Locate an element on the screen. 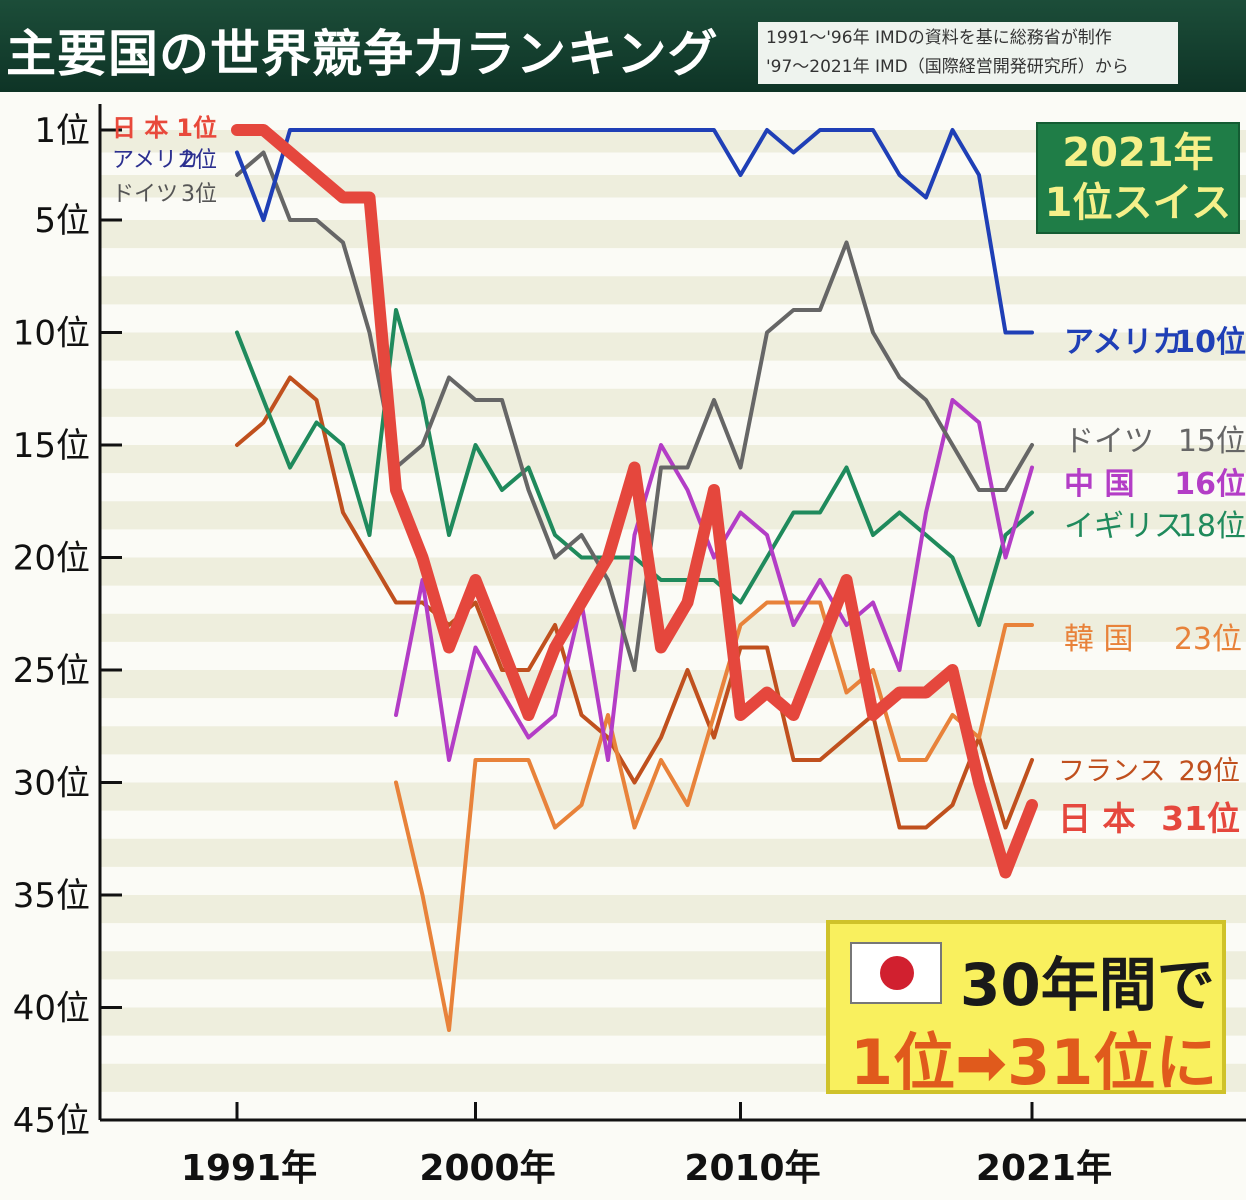 This screenshot has width=1246, height=1200. y-tick-label: 45位 is located at coordinates (51, 1121).